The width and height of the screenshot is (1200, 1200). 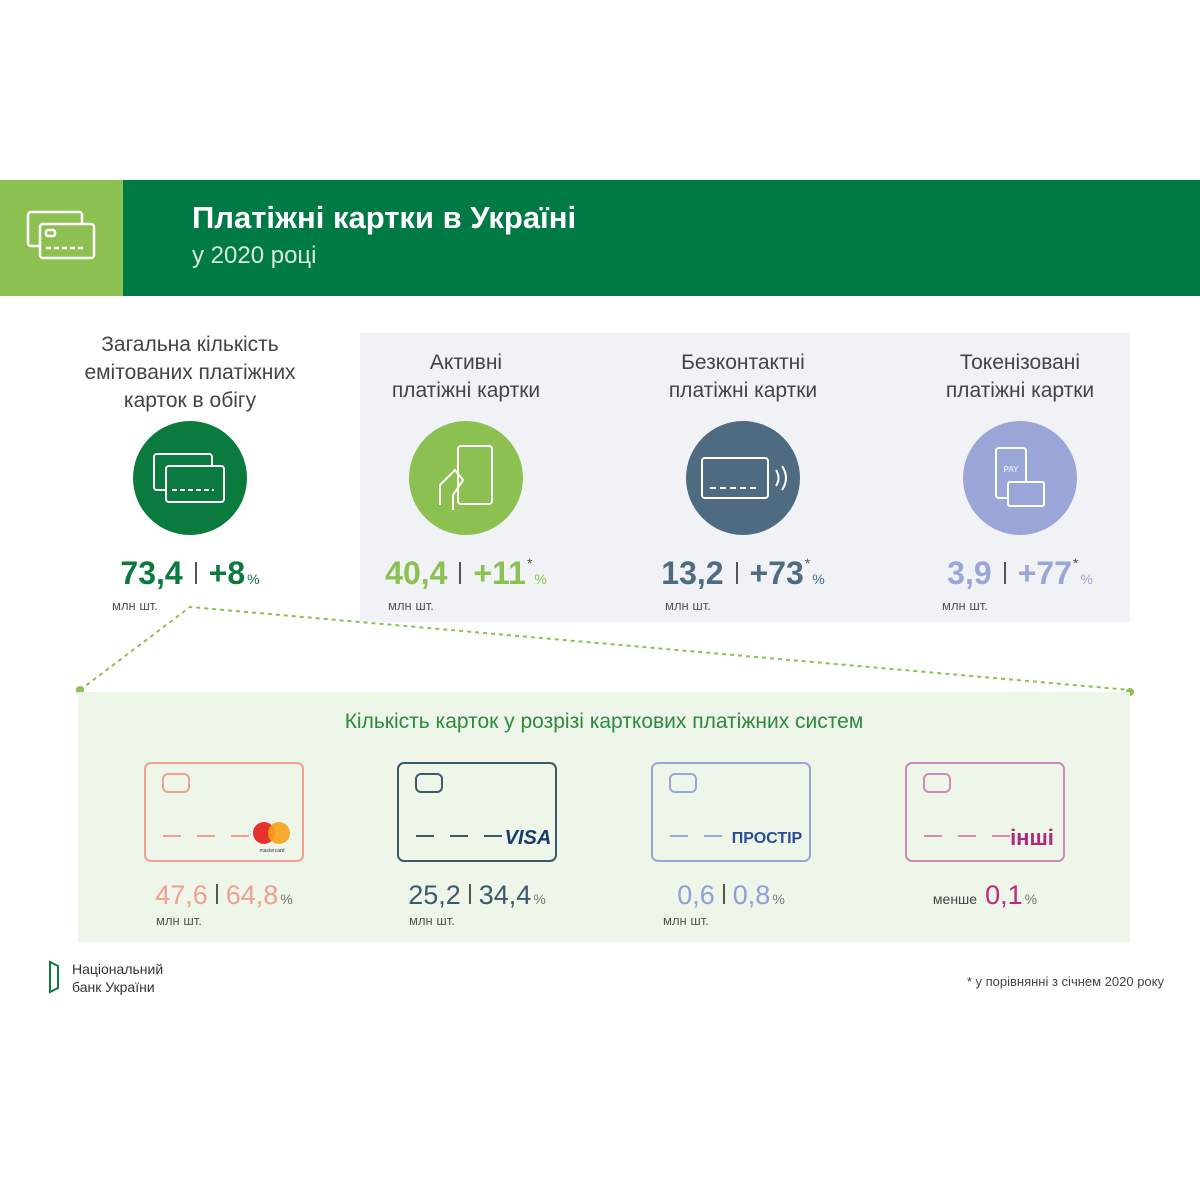 I want to click on value: 47,6, so click(x=181, y=895).